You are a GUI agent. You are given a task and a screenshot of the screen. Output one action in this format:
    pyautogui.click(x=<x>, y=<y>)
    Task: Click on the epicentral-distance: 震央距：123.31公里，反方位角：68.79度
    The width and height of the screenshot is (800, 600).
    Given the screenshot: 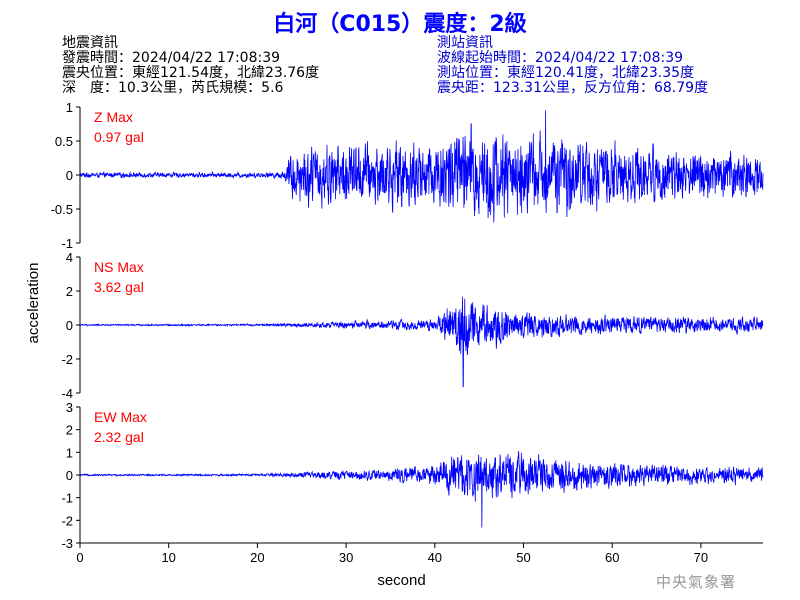 What is the action you would take?
    pyautogui.click(x=573, y=88)
    